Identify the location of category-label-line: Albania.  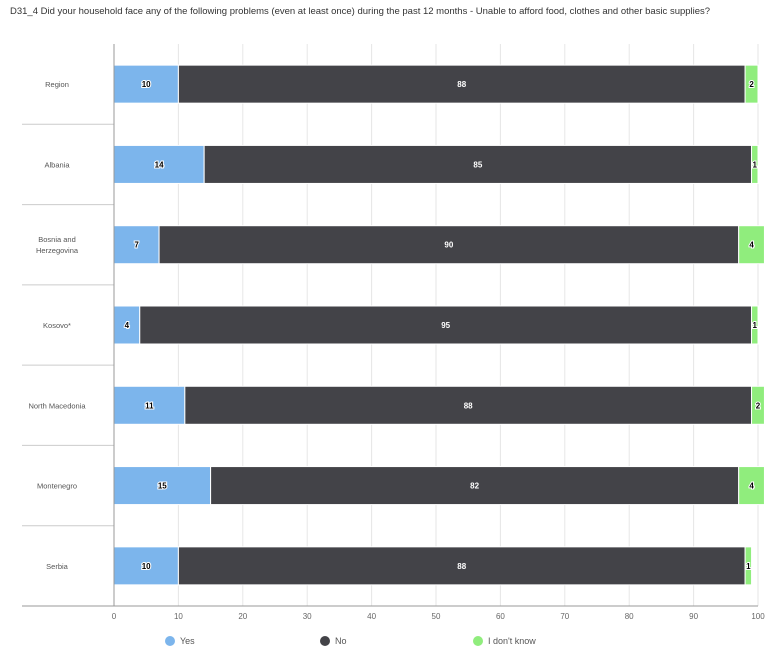
(57, 164).